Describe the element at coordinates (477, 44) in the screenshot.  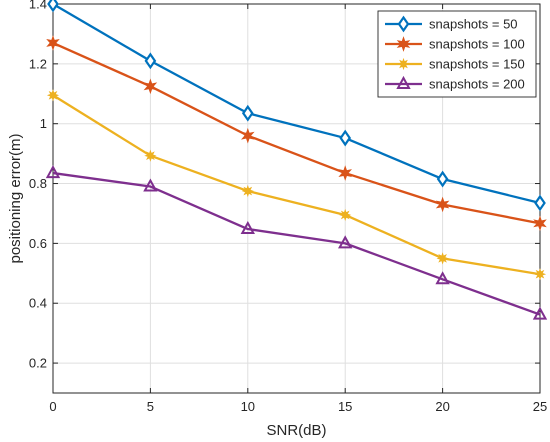
I see `legend-label: snapshots = 100` at that location.